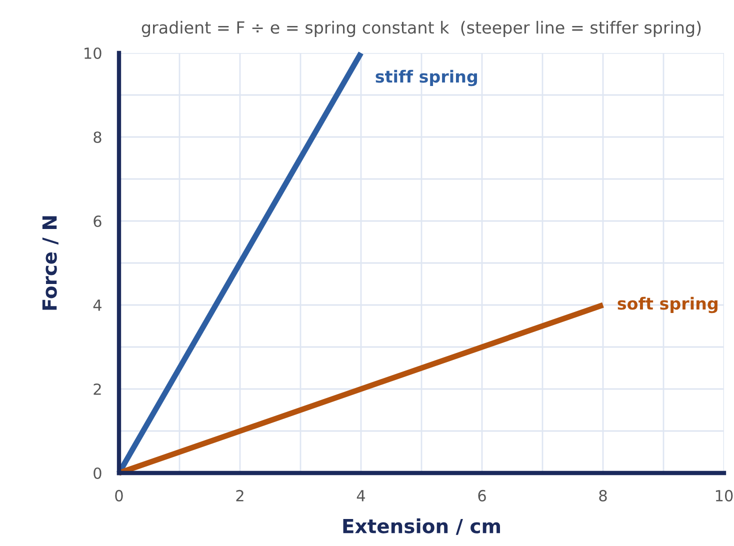 The image size is (734, 546). I want to click on chart-title: gradient = F ÷ e = spring constant k (steeper line = stiffer spring), so click(421, 29).